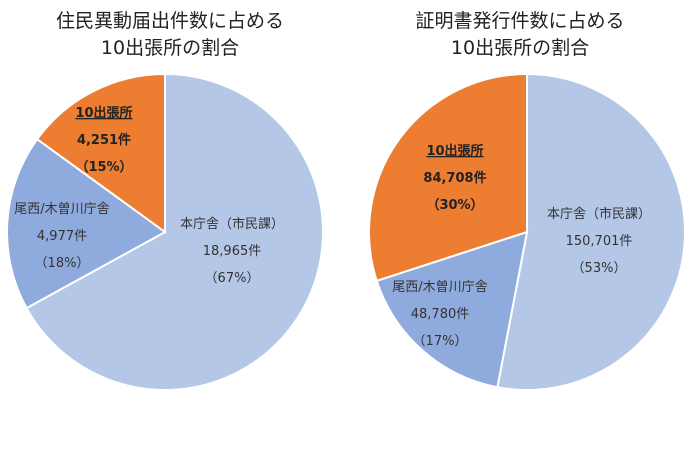 The height and width of the screenshot is (451, 690). What do you see at coordinates (520, 48) in the screenshot?
I see `chart-title-right-line2: 10出張所の割合` at bounding box center [520, 48].